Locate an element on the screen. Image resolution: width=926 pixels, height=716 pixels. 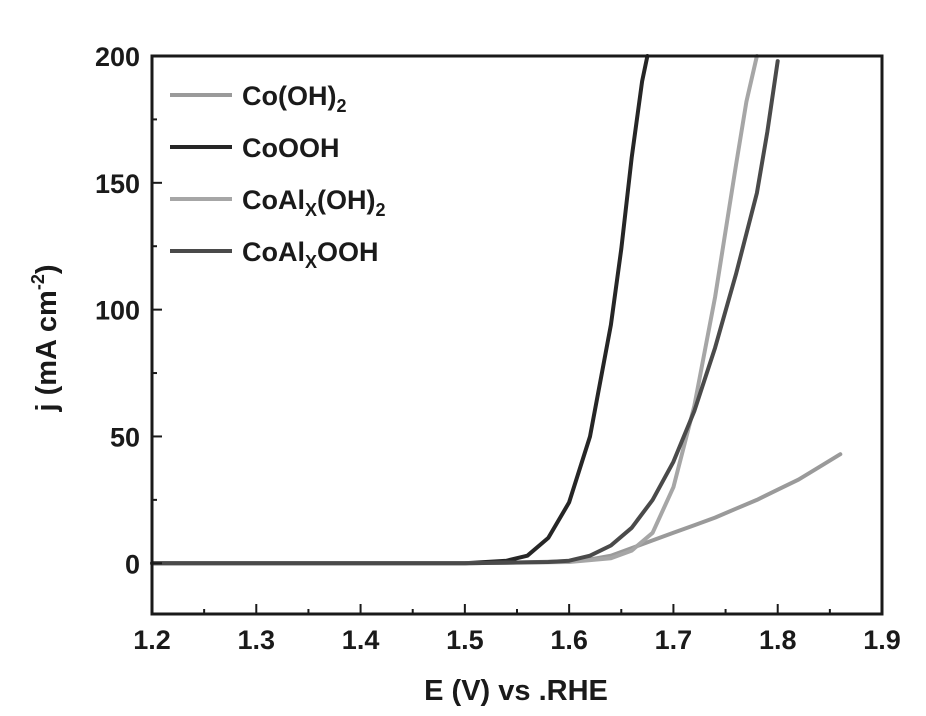
y-axis-title: j (mA cm-2) is located at coordinates (45, 338).